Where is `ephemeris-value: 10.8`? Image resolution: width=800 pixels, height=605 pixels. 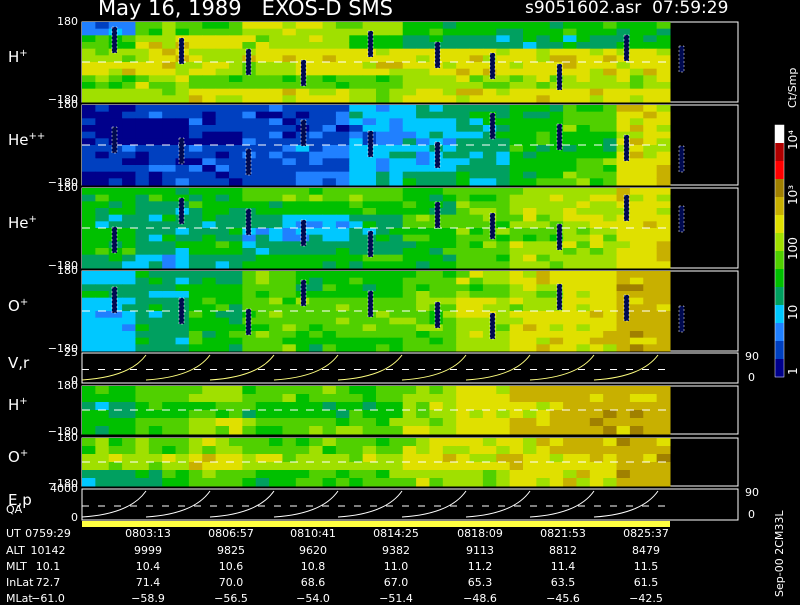
ephemeris-value: 10.8 is located at coordinates (313, 566).